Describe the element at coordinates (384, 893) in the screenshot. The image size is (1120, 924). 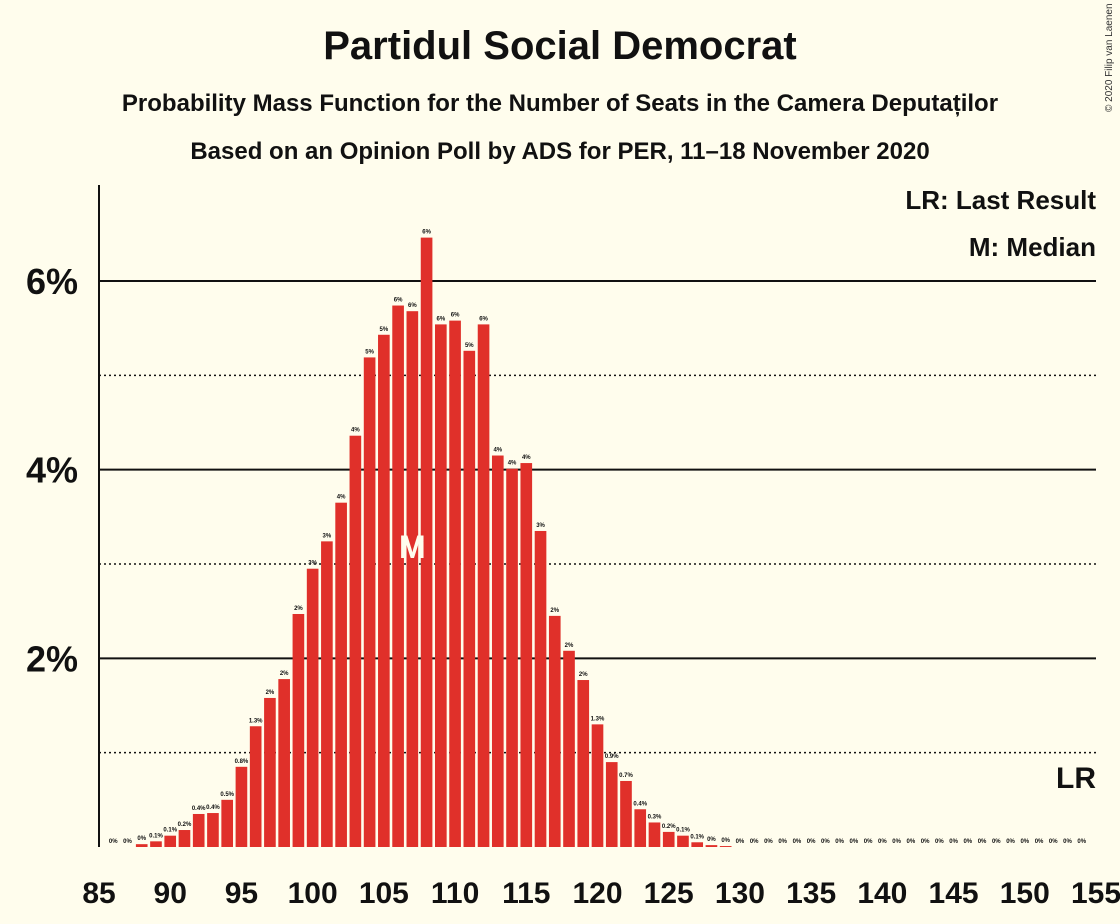
I see `x-tick-label: 105` at that location.